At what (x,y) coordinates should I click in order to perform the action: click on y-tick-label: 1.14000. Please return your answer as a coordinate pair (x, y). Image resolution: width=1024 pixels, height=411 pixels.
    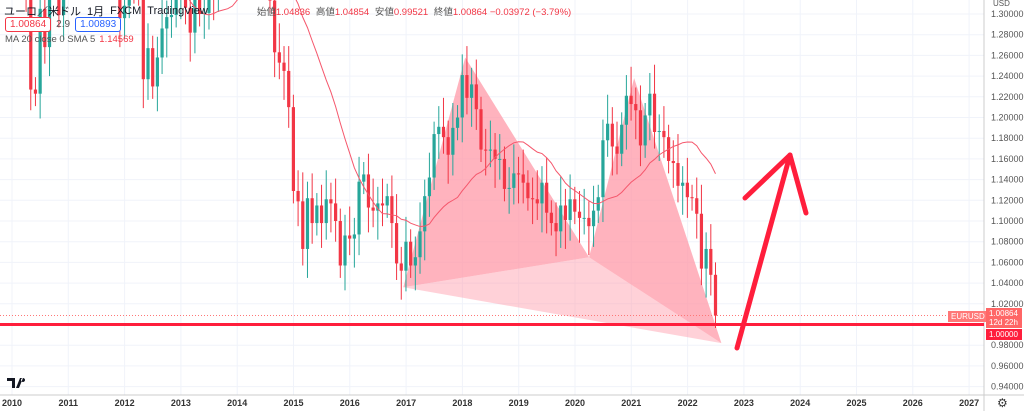
    Looking at the image, I should click on (1007, 180).